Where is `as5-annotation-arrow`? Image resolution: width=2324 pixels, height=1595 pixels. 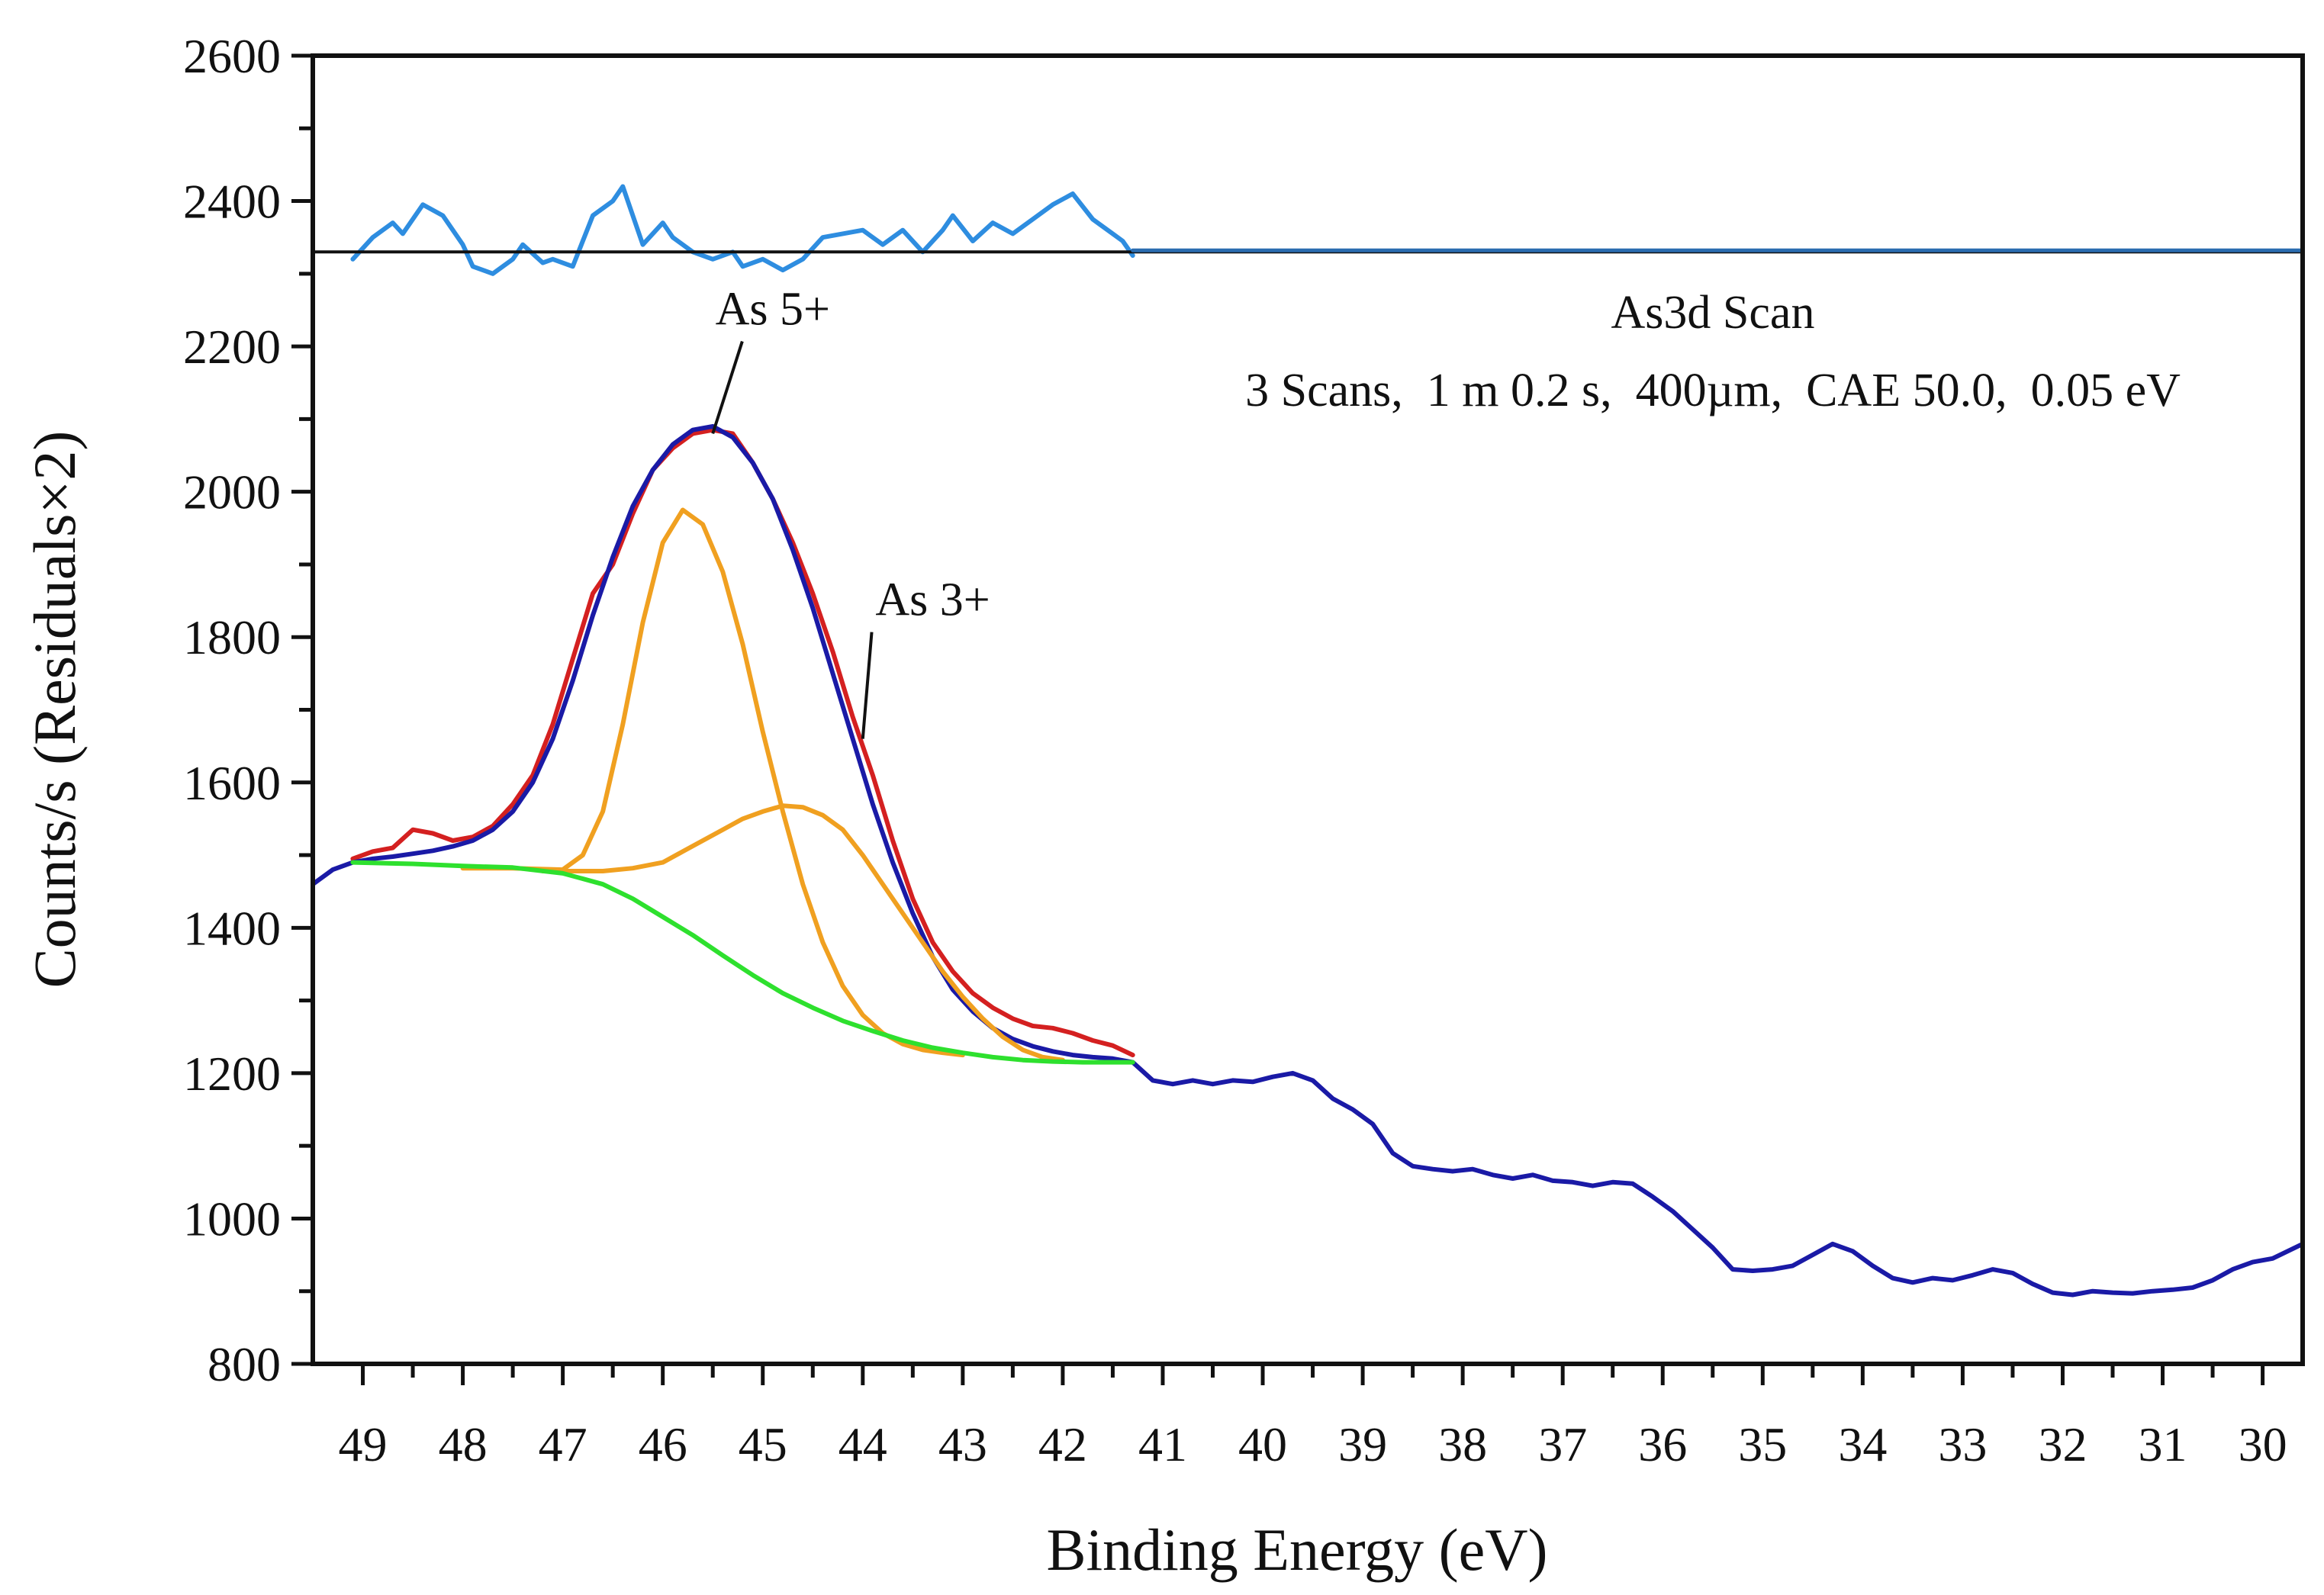 as5-annotation-arrow is located at coordinates (727, 387).